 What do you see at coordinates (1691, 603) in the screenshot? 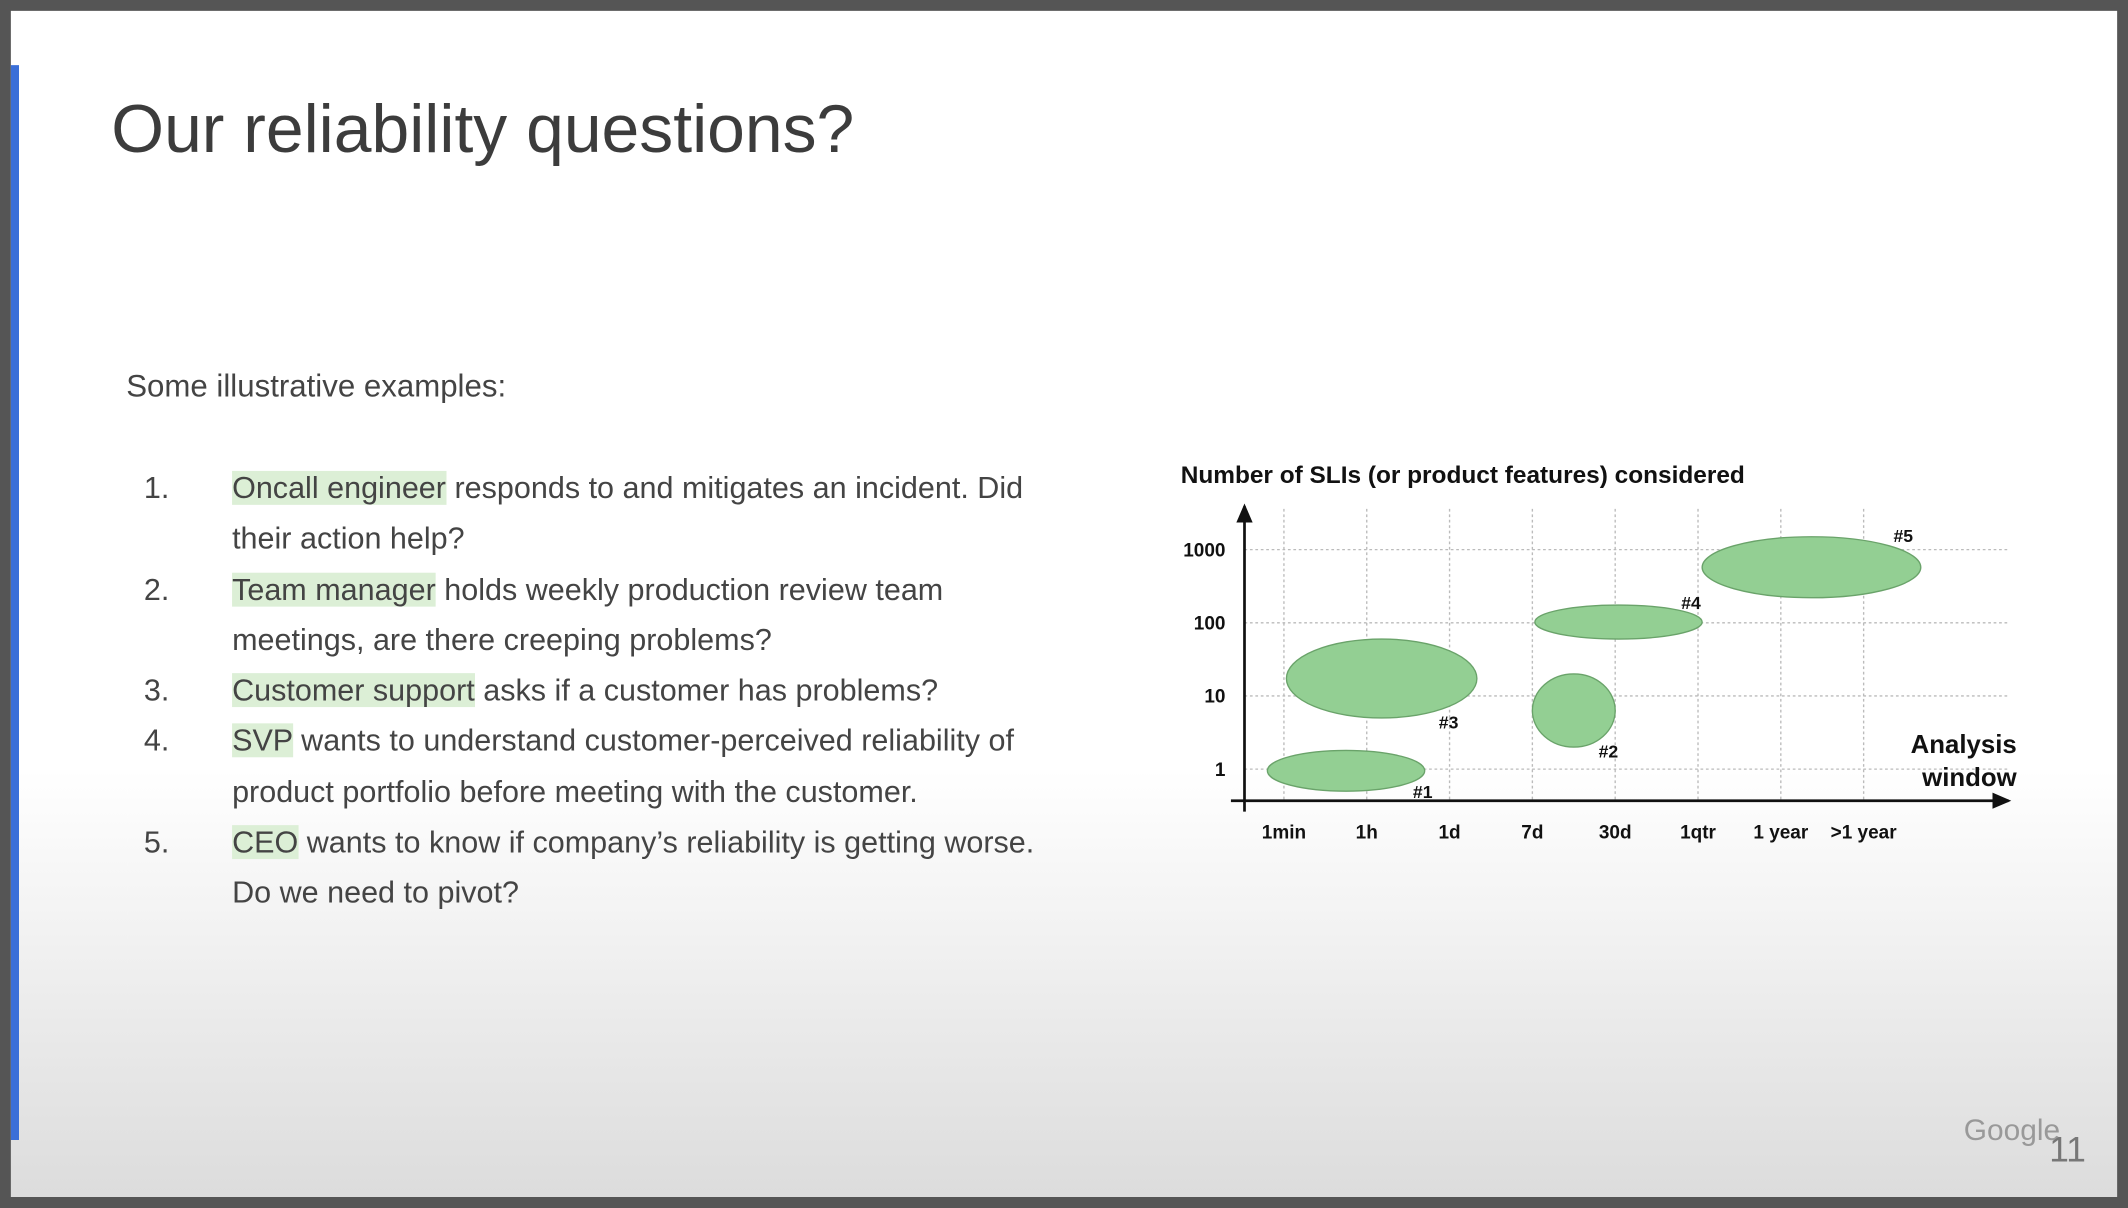
I see `bubble-label: #4` at bounding box center [1691, 603].